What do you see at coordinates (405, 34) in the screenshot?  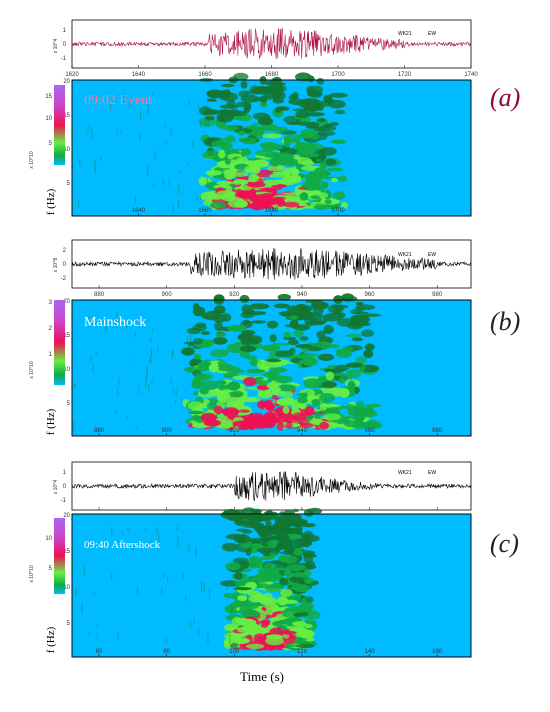 I see `waveform-legend-station-a: WK21` at bounding box center [405, 34].